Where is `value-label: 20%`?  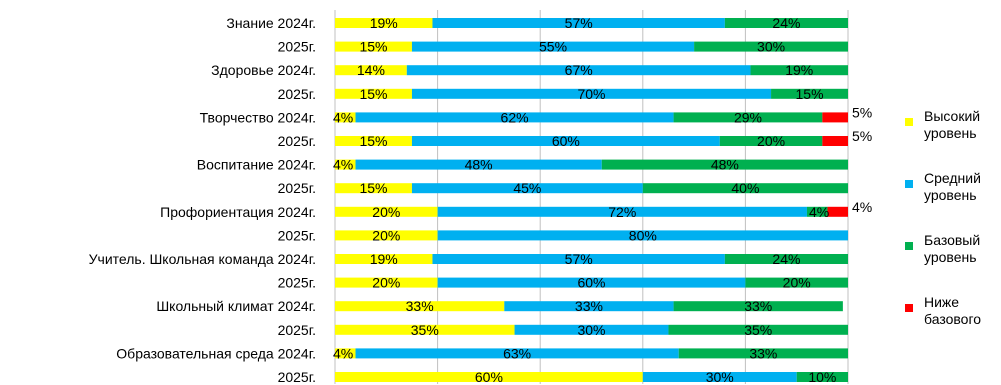
value-label: 20% is located at coordinates (771, 141).